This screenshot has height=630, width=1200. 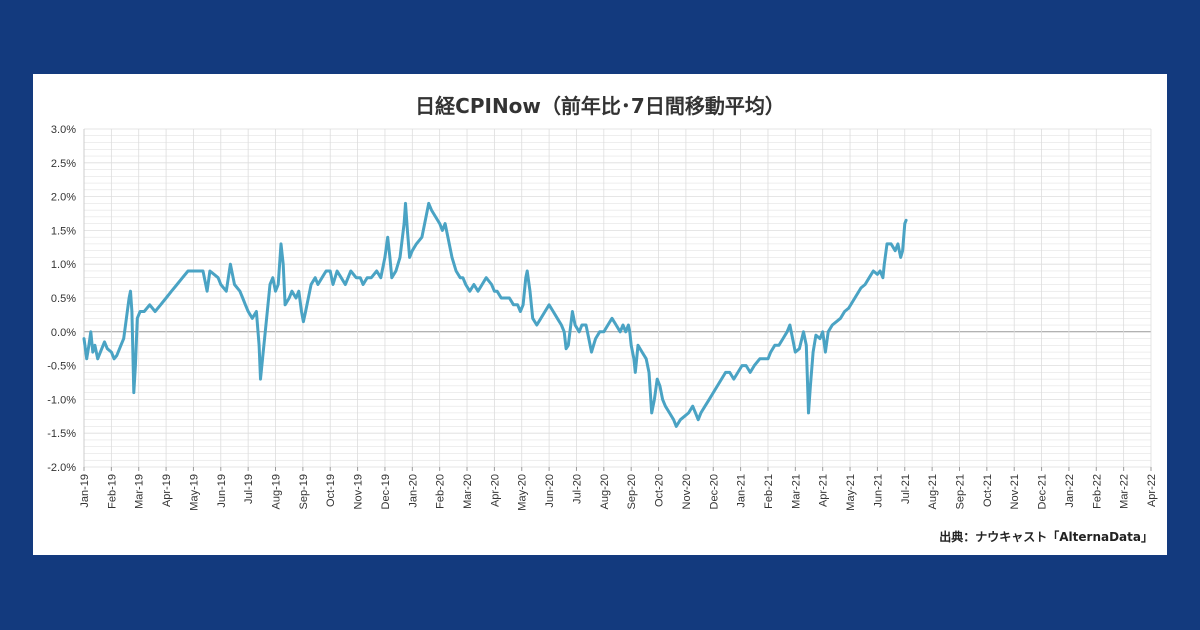 I want to click on y-tick-label: 2.5%, so click(x=63, y=164).